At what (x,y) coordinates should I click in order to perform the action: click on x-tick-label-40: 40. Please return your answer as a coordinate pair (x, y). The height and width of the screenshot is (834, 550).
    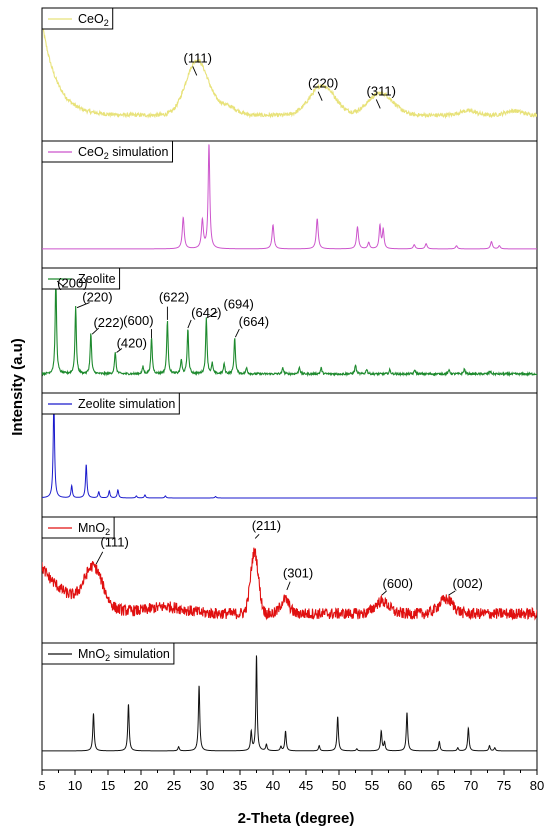
    Looking at the image, I should click on (273, 785).